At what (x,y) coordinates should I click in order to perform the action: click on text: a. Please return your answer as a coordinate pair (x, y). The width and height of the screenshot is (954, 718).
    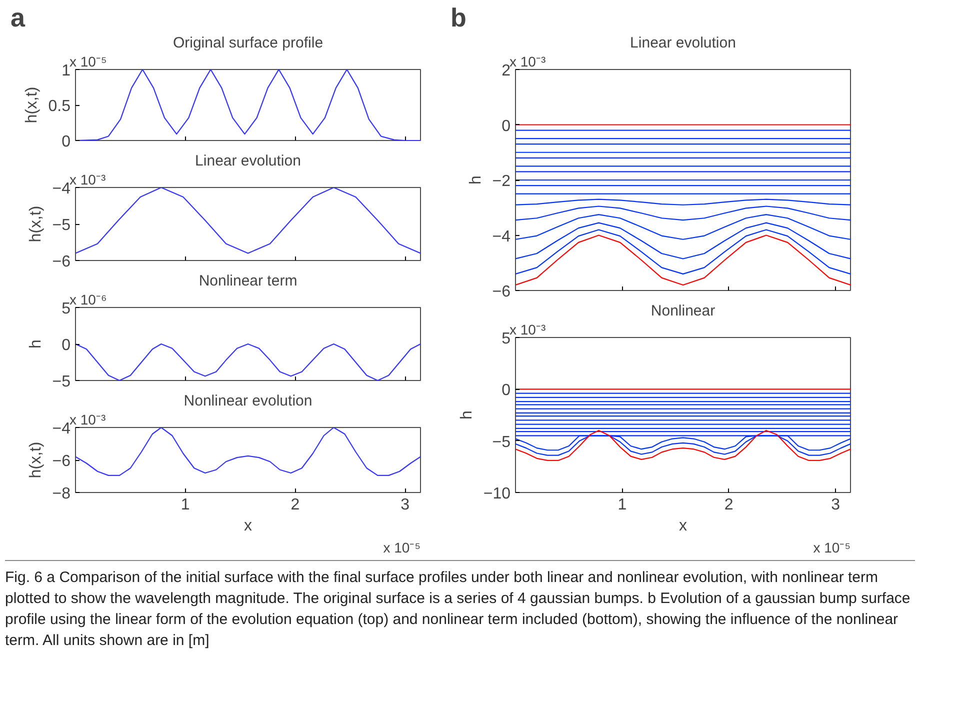
    Looking at the image, I should click on (18, 17).